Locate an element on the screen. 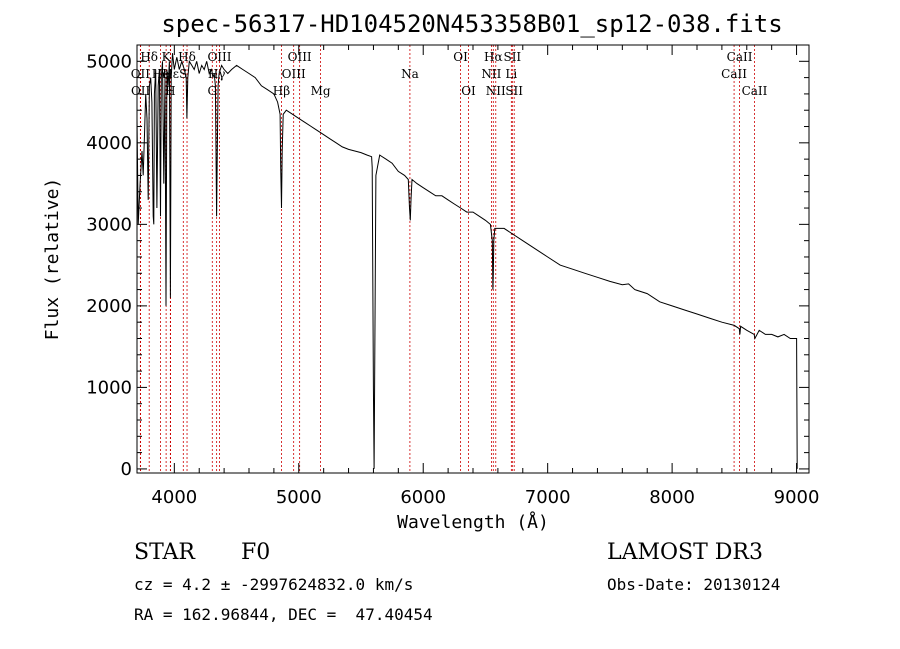  line-label: Hβ is located at coordinates (281, 91).